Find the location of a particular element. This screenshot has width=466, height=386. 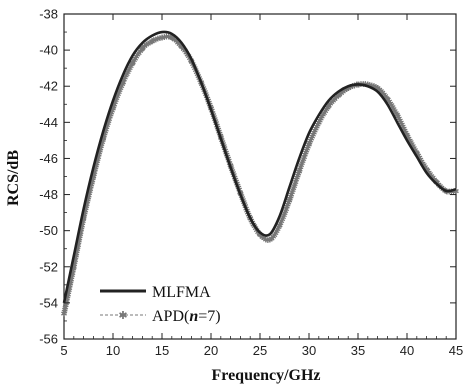

x-tick-label: 10 is located at coordinates (113, 350).